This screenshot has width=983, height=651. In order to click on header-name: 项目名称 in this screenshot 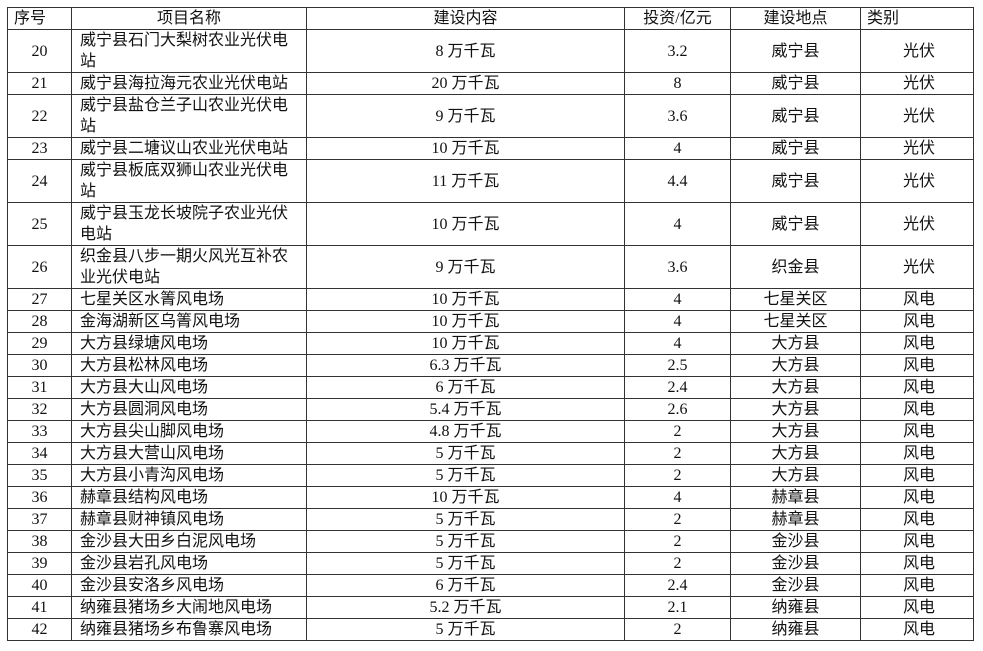, I will do `click(189, 18)`.